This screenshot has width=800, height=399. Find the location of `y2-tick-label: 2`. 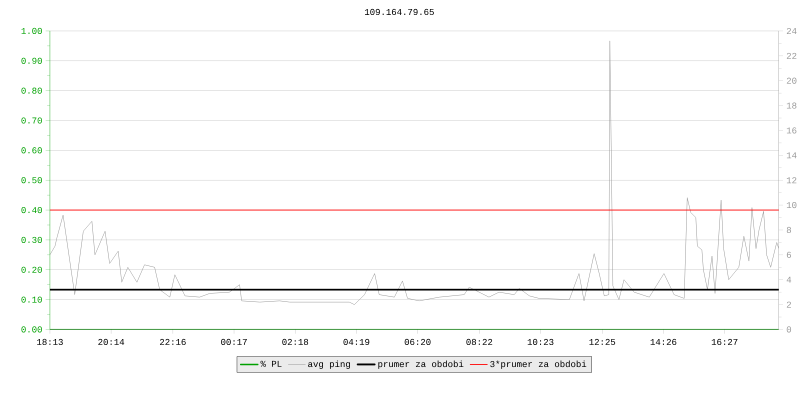

y2-tick-label: 2 is located at coordinates (788, 304).